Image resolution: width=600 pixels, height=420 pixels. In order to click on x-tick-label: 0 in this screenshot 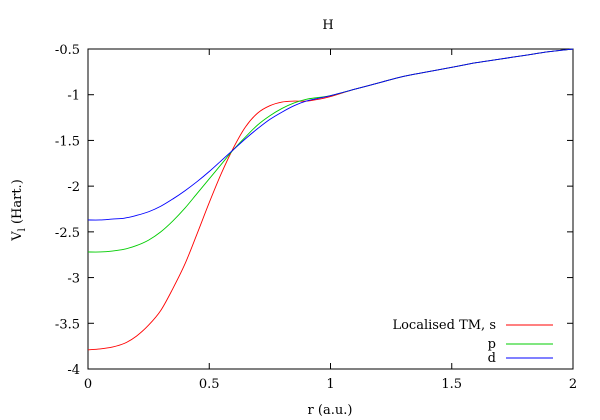, I will do `click(88, 384)`.